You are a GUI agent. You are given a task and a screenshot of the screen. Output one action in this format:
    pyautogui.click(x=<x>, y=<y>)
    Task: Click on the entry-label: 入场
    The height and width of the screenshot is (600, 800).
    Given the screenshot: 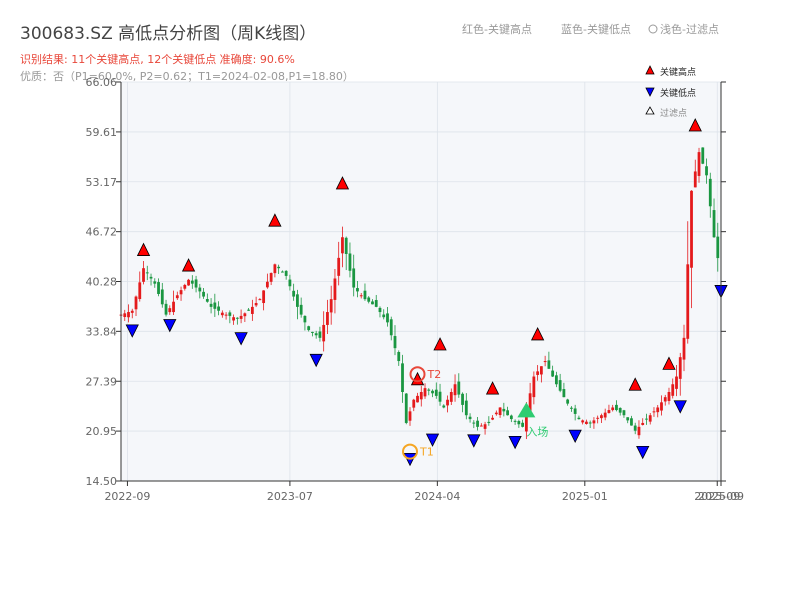 What is the action you would take?
    pyautogui.click(x=537, y=431)
    